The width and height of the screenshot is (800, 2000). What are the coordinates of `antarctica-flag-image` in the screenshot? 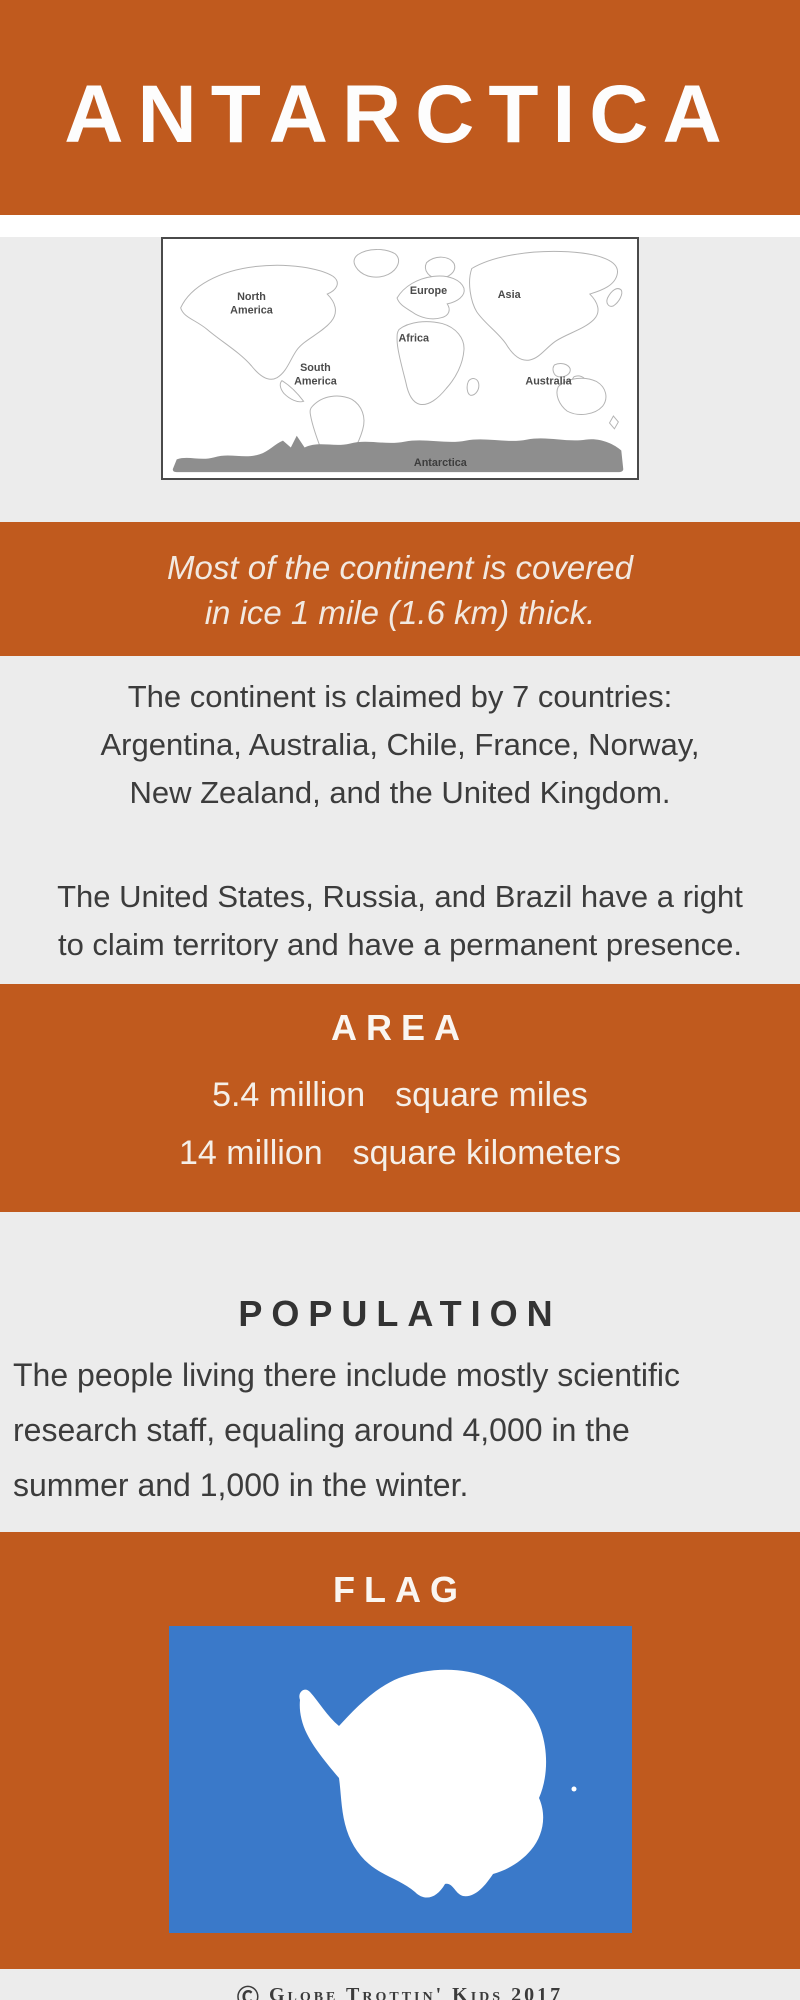 It's located at (400, 1779).